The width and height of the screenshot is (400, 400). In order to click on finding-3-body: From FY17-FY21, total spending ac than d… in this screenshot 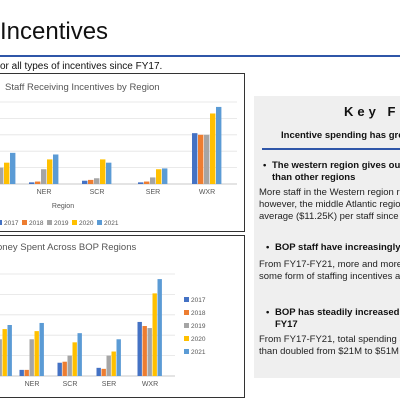, I will do `click(329, 345)`.